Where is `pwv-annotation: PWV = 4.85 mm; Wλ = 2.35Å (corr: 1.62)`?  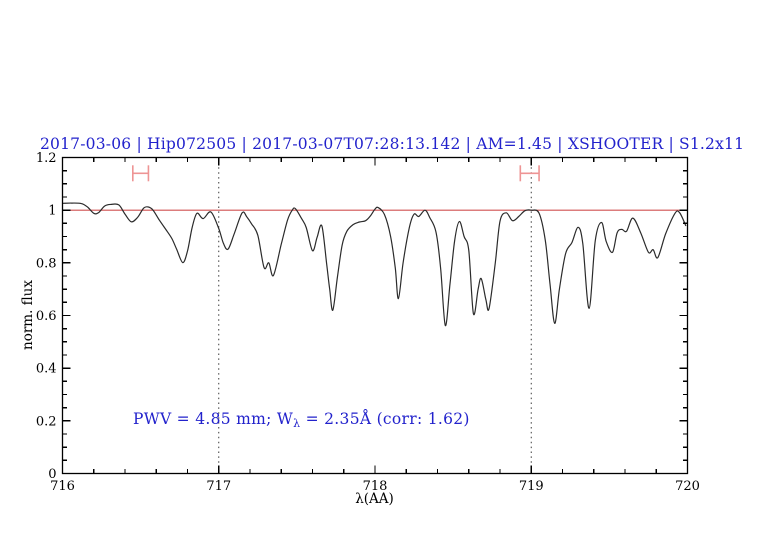
pwv-annotation: PWV = 4.85 mm; Wλ = 2.35Å (corr: 1.62) is located at coordinates (301, 420).